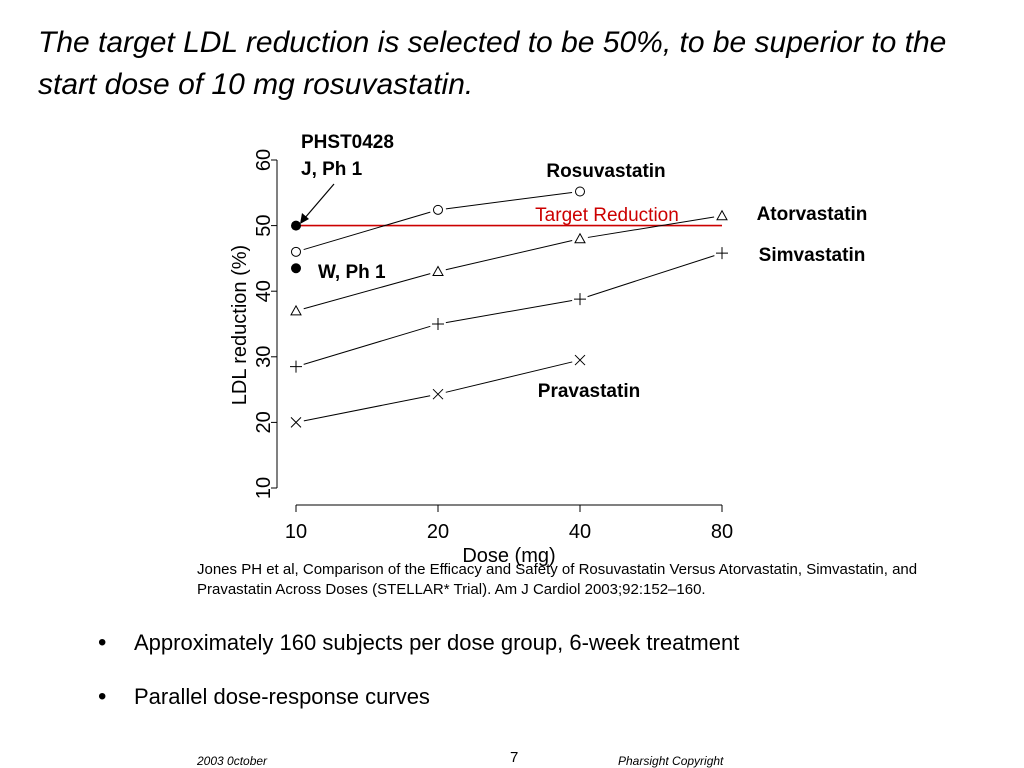 This screenshot has height=768, width=1024. I want to click on footer-date: 2003 0ctober, so click(232, 761).